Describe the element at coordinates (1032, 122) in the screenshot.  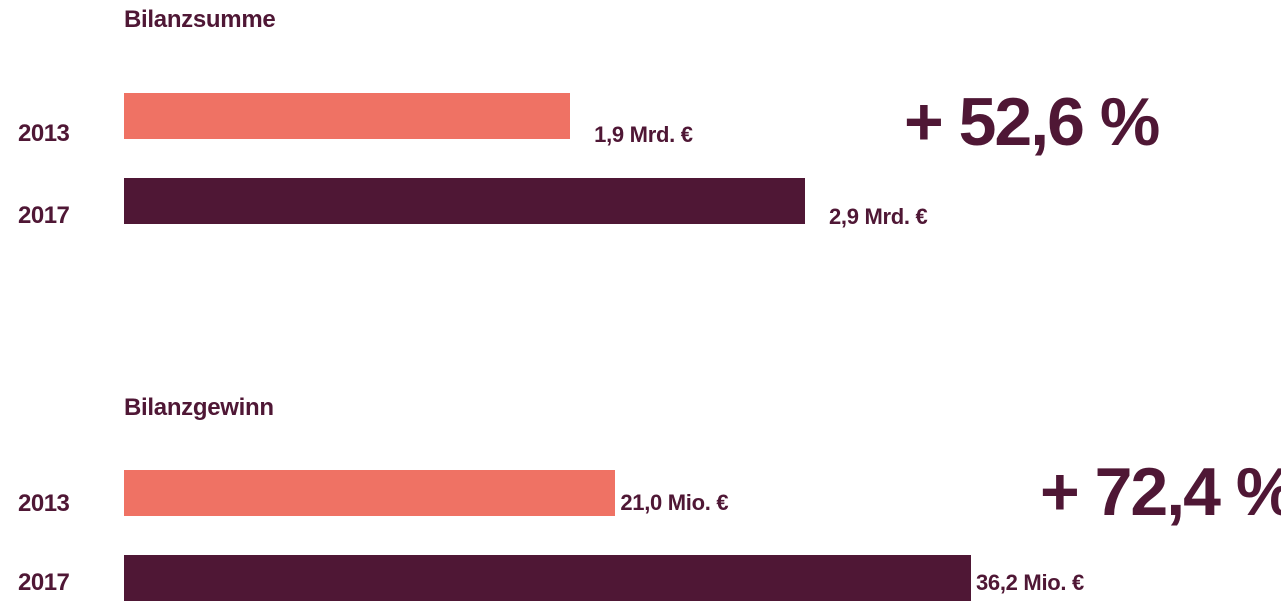
I see `change-label: + 52,6 %` at that location.